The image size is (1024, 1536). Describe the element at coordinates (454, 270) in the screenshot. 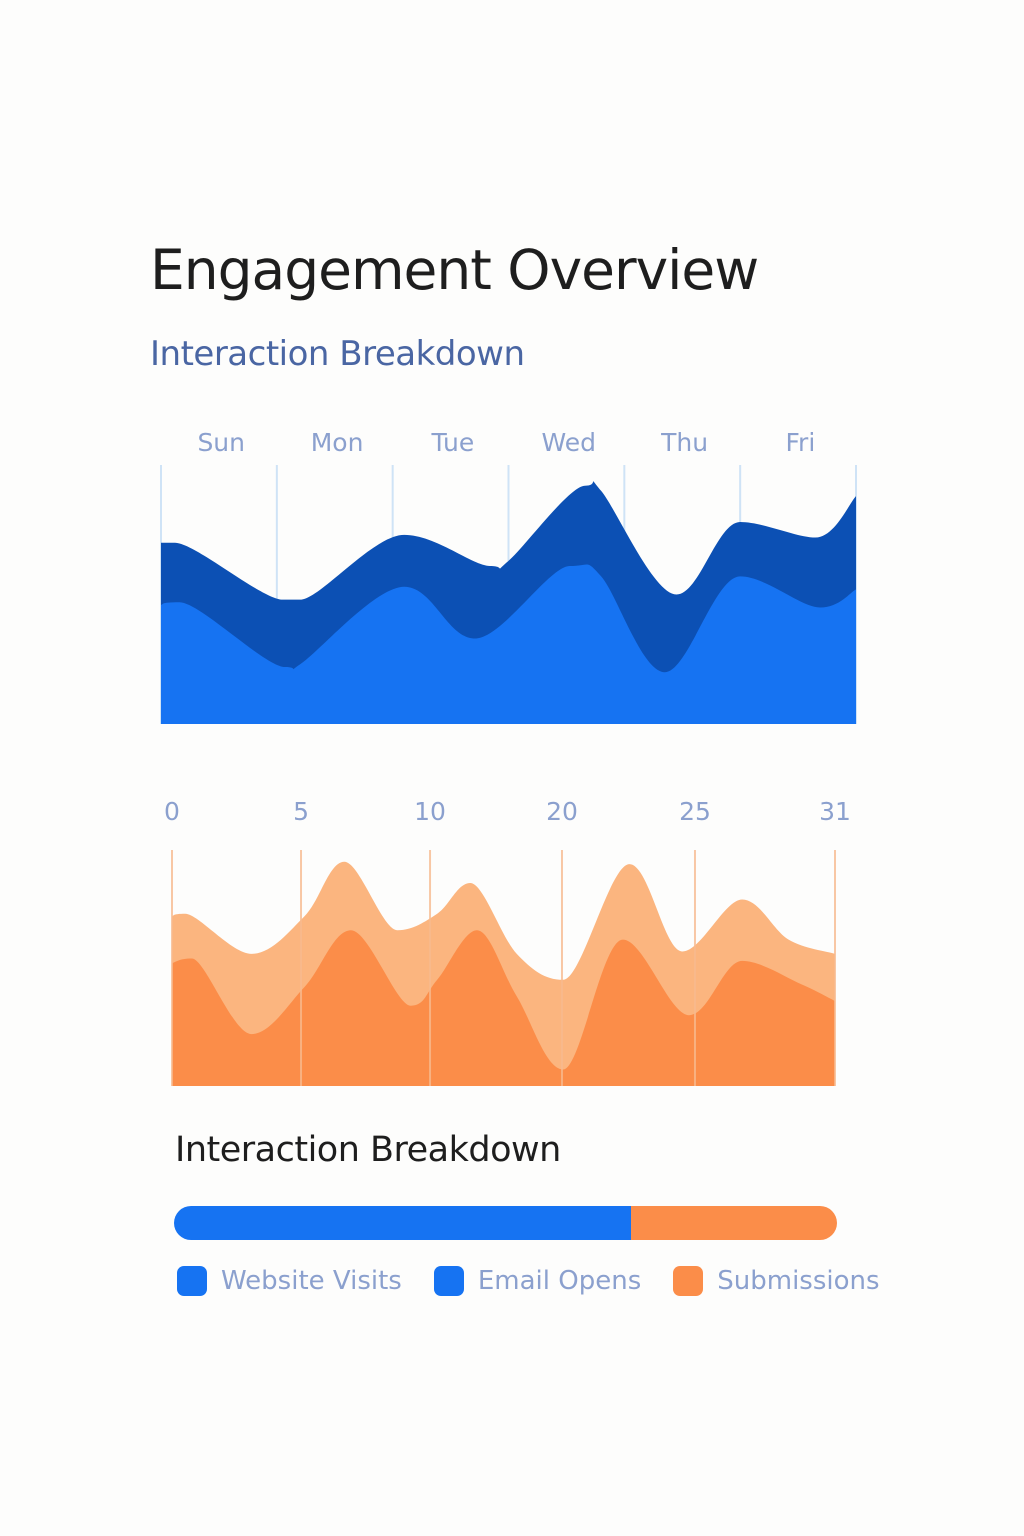

I see `page-title: Engagement Overview` at that location.